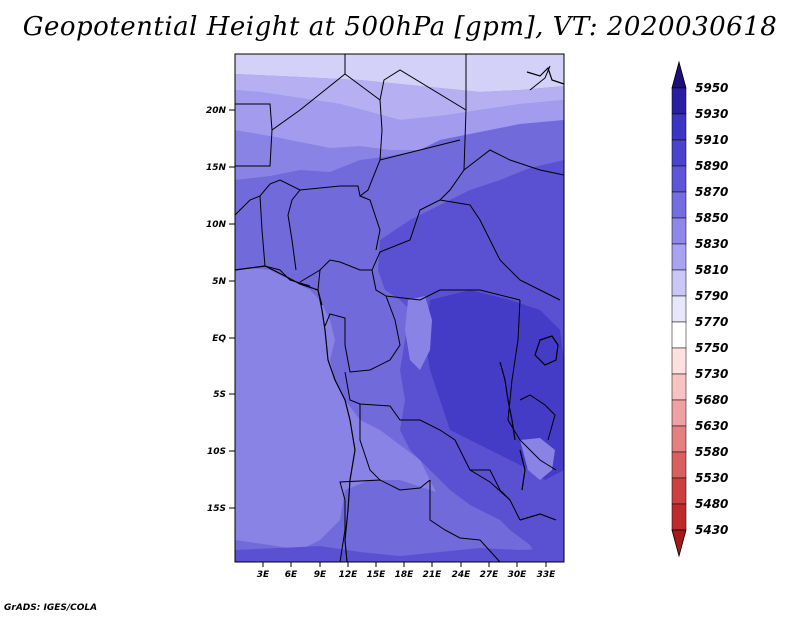  Describe the element at coordinates (711, 88) in the screenshot. I see `colorbar-label: 5950` at that location.